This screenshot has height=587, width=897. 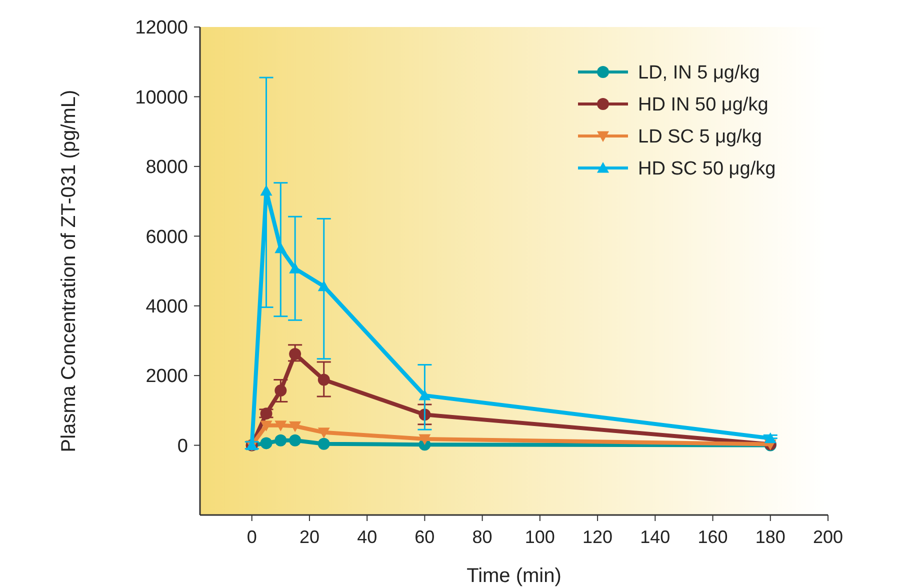 What do you see at coordinates (309, 537) in the screenshot?
I see `x-tick-label: 20` at bounding box center [309, 537].